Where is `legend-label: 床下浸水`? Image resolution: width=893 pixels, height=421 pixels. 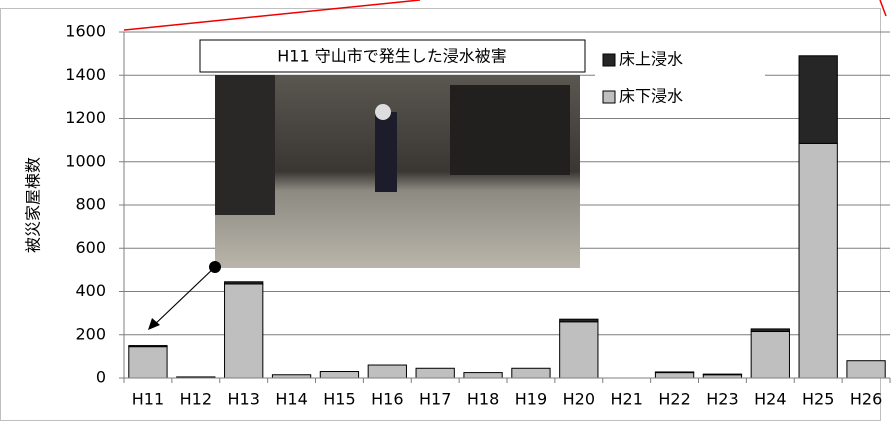 legend-label: 床下浸水 is located at coordinates (651, 96).